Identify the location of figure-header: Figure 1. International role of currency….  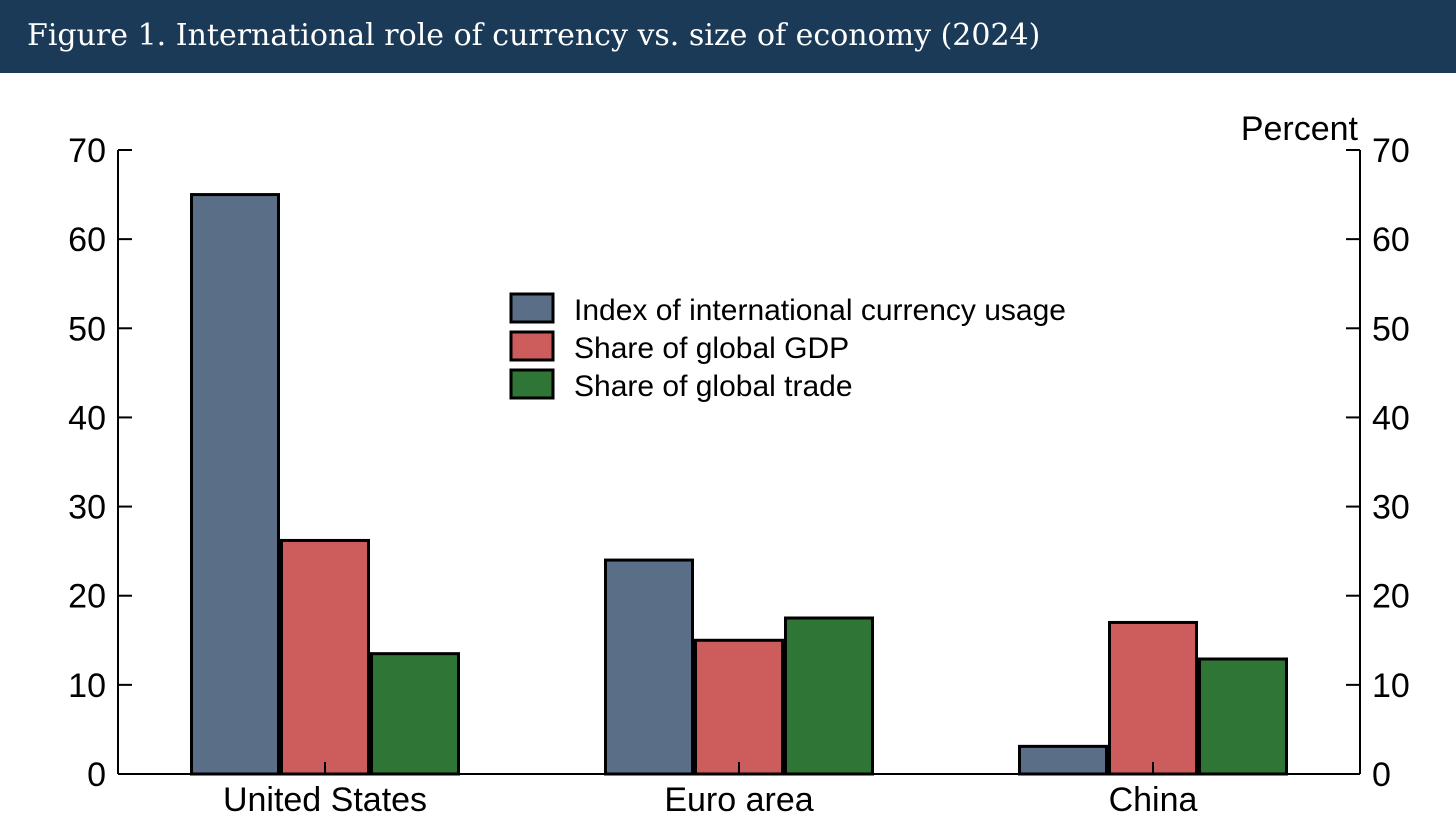
(728, 36).